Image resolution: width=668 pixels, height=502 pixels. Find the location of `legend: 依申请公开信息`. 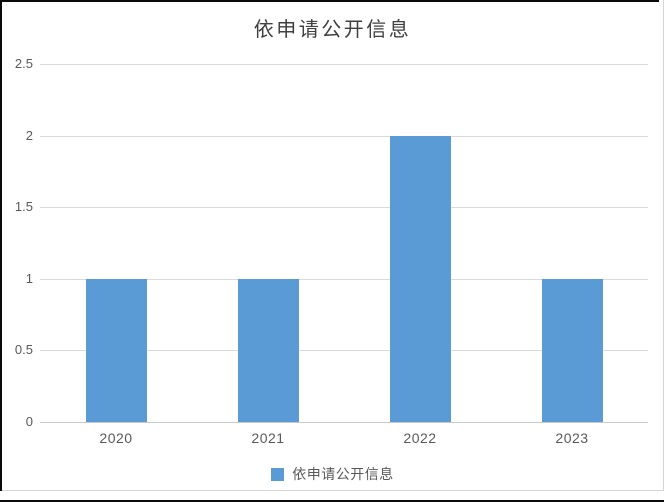

legend: 依申请公开信息 is located at coordinates (332, 474).